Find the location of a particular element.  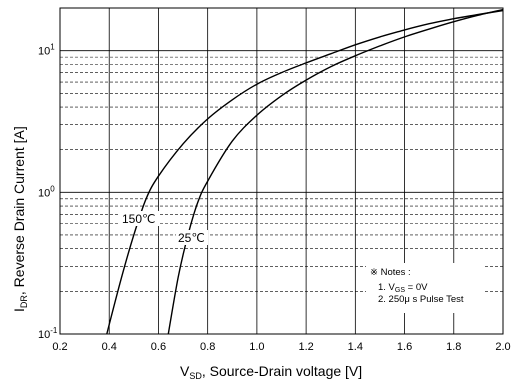

x-axis-label-main: V is located at coordinates (185, 371).